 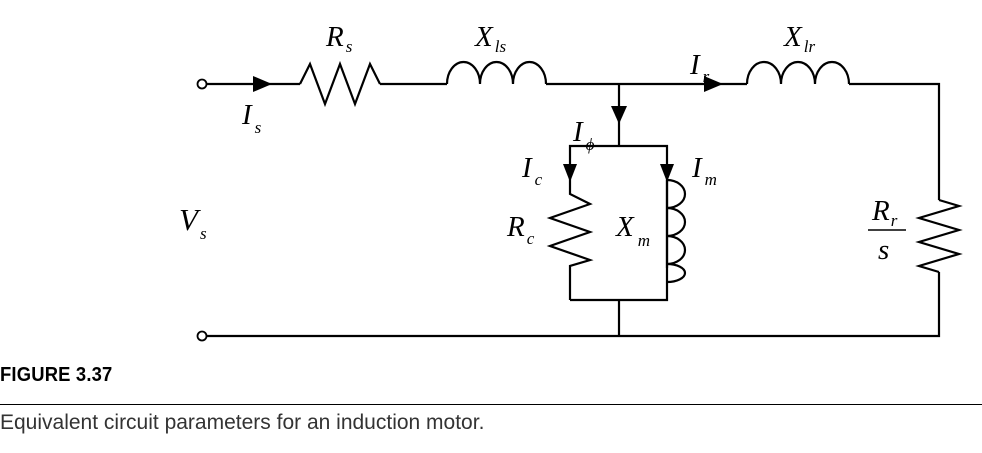 What do you see at coordinates (570, 173) in the screenshot?
I see `arrow-Ic` at bounding box center [570, 173].